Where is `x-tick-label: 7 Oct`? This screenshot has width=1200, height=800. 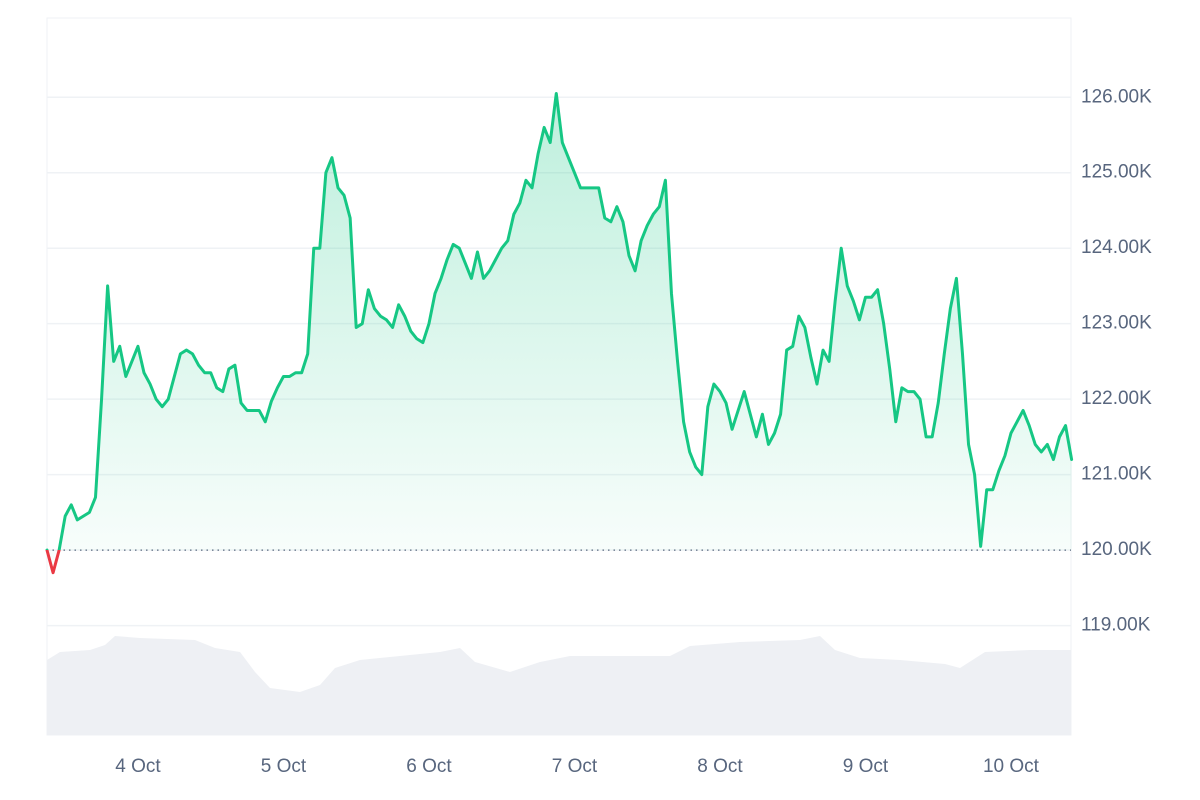
x-tick-label: 7 Oct is located at coordinates (575, 766).